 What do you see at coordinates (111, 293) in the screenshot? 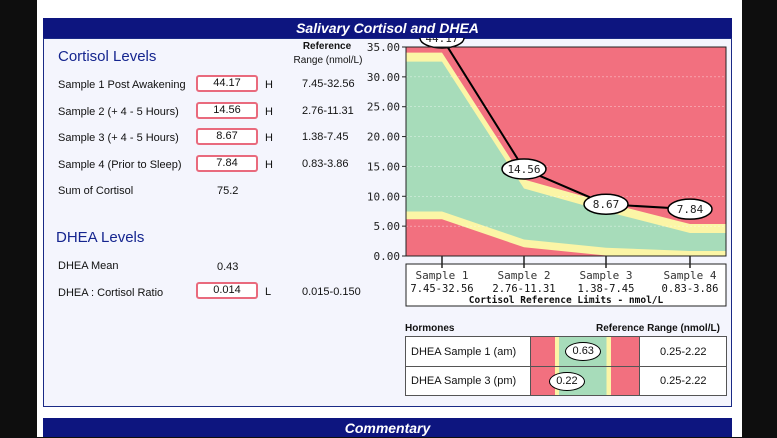
I see `ratio-label: DHEA : Cortisol Ratio` at bounding box center [111, 293].